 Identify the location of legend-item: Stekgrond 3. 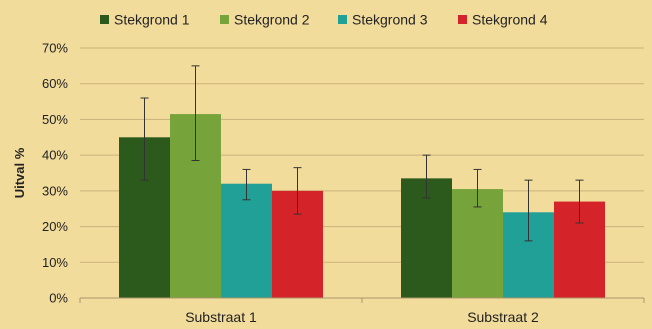
(383, 20).